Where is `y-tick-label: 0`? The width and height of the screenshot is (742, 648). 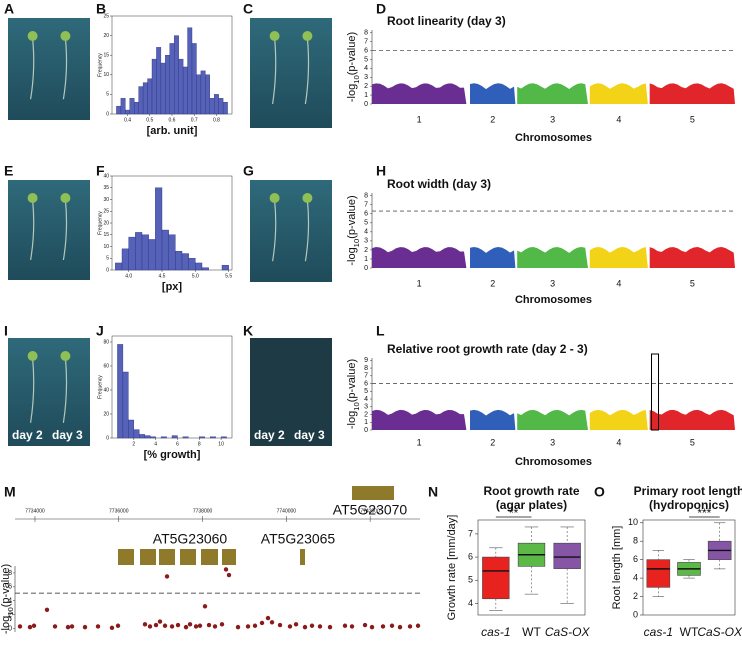
y-tick-label: 0 is located at coordinates (107, 114).